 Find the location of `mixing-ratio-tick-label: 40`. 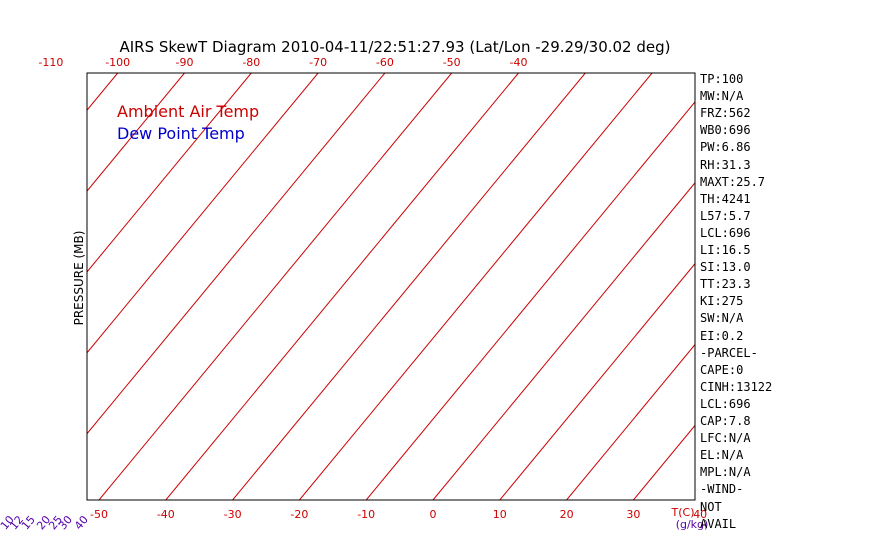

mixing-ratio-tick-label: 40 is located at coordinates (81, 522).